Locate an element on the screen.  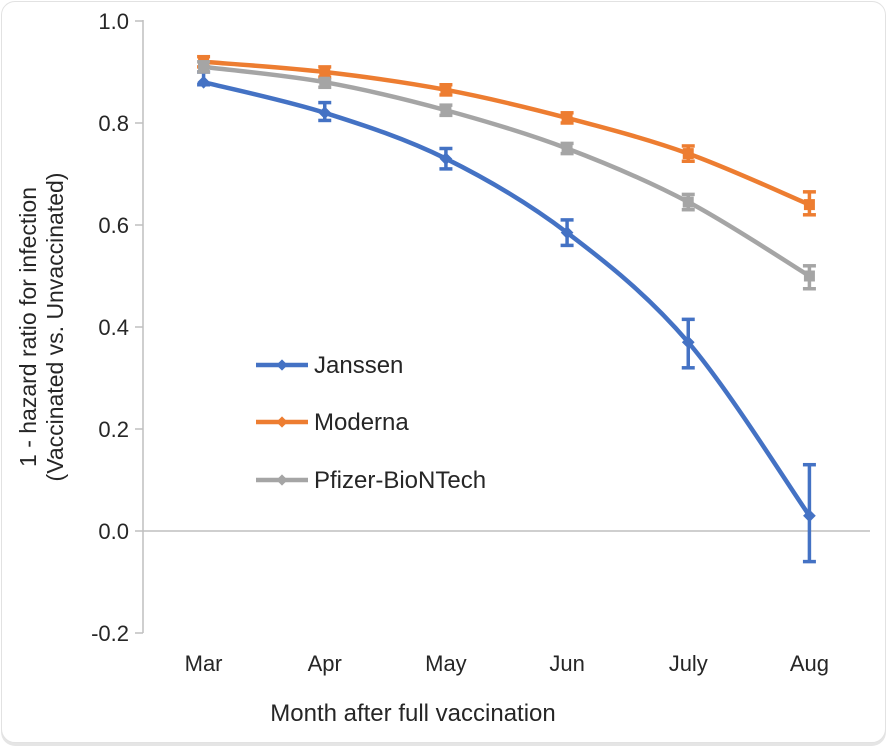
x-tick-label: July is located at coordinates (688, 663).